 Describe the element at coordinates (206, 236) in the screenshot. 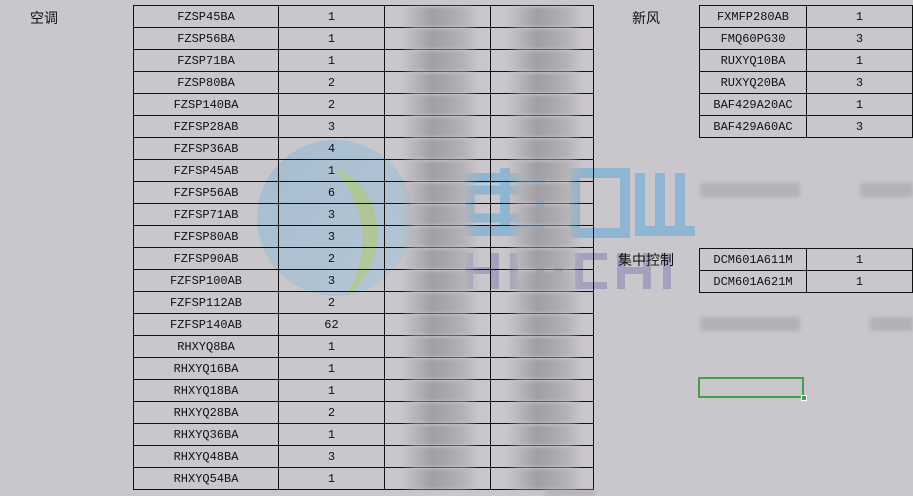

I see `model-cell: FZFSP80AB` at that location.